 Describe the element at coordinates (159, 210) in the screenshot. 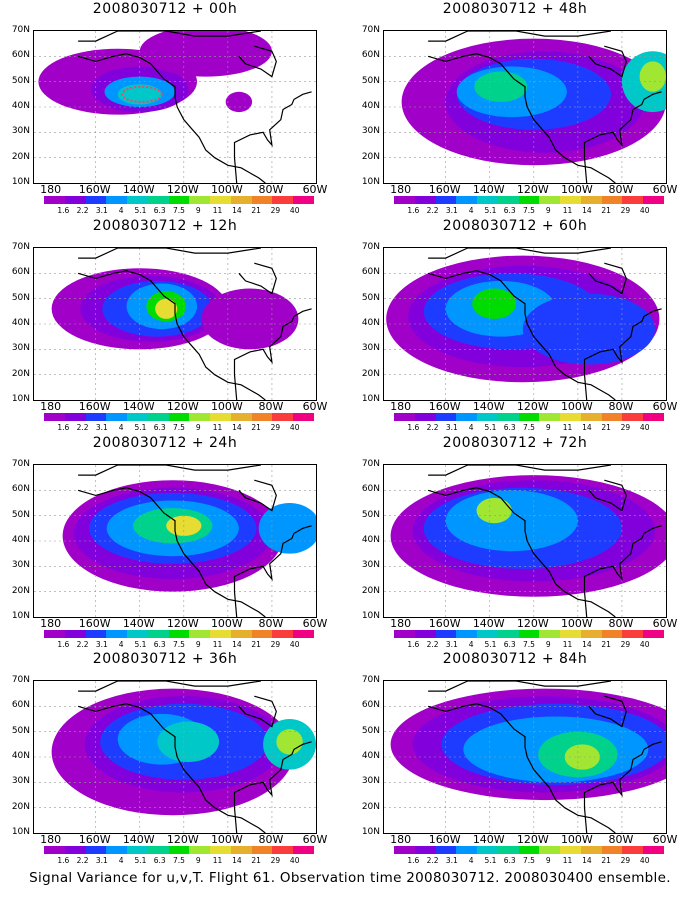

I see `colorbar-label: 6.3` at that location.